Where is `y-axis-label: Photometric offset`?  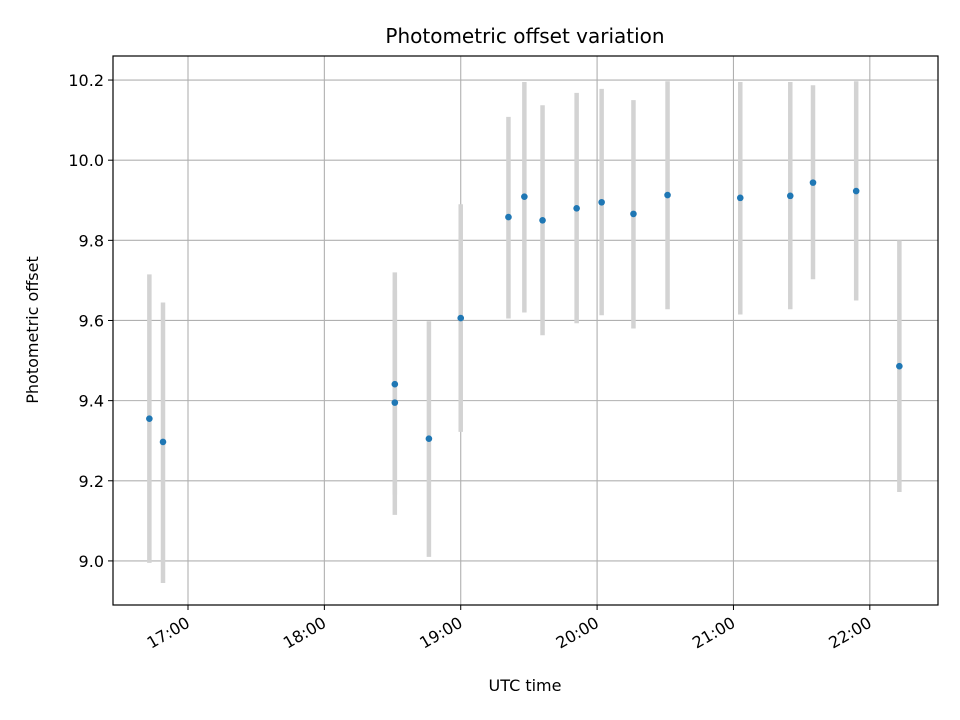 y-axis-label: Photometric offset is located at coordinates (32, 330).